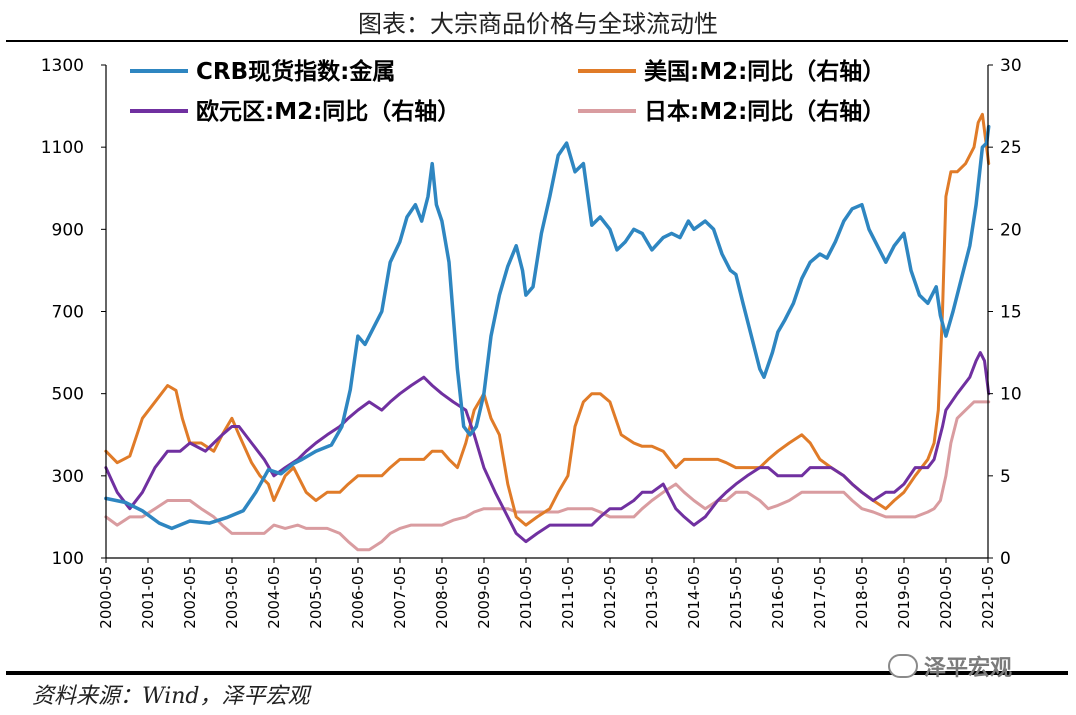 Image resolution: width=1076 pixels, height=715 pixels. I want to click on x-tick-label: 2005-05, so click(316, 597).